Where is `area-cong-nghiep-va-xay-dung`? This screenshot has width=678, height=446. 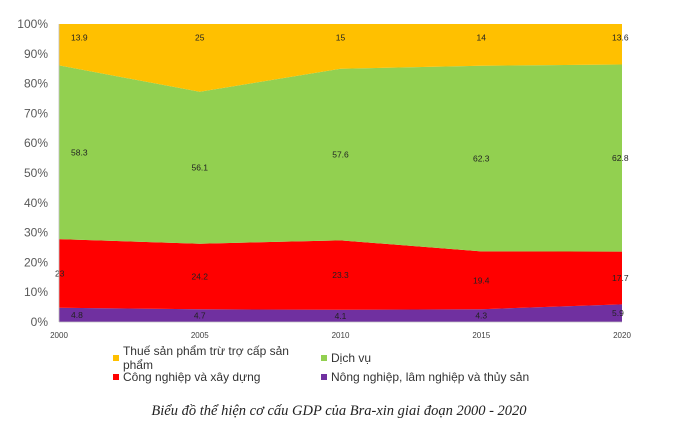 area-cong-nghiep-va-xay-dung is located at coordinates (340, 274).